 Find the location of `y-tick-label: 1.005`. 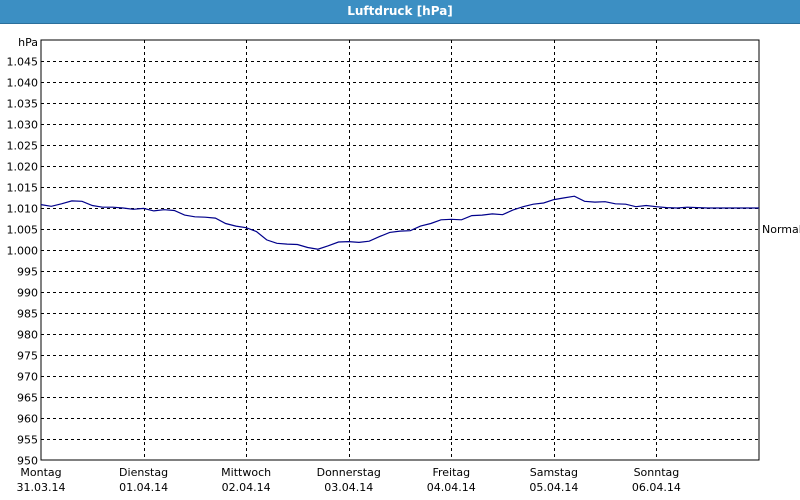

y-tick-label: 1.005 is located at coordinates (23, 230).